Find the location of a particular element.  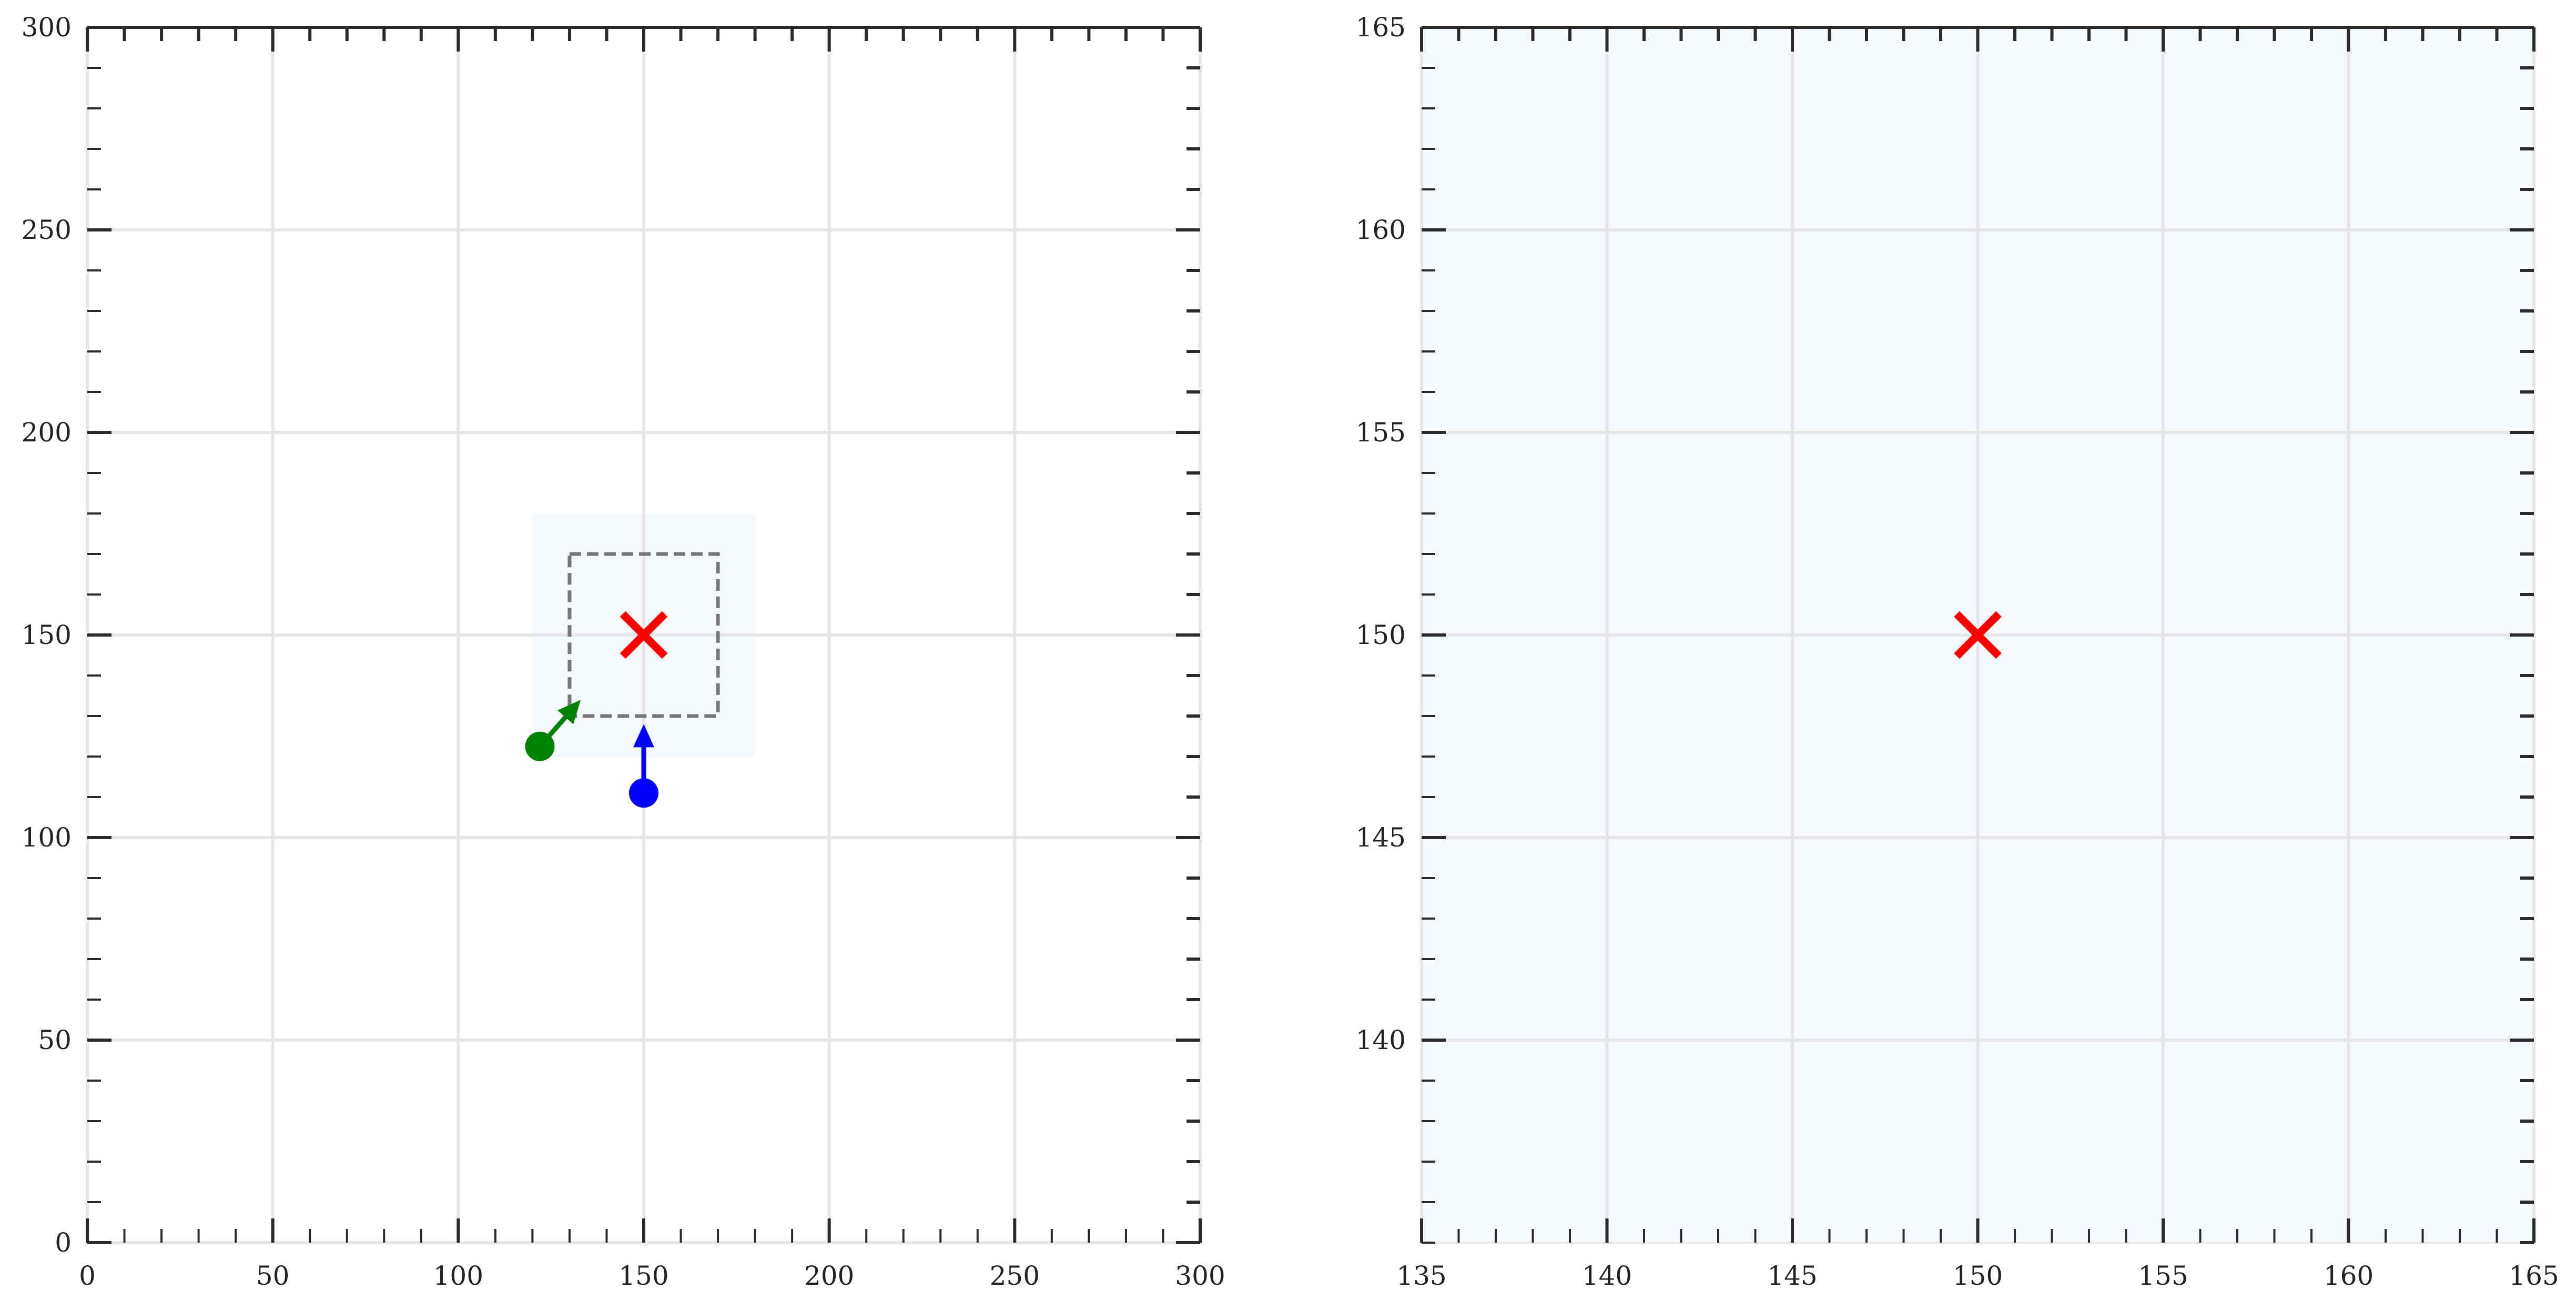

y-tick-label: 165 is located at coordinates (1381, 27).